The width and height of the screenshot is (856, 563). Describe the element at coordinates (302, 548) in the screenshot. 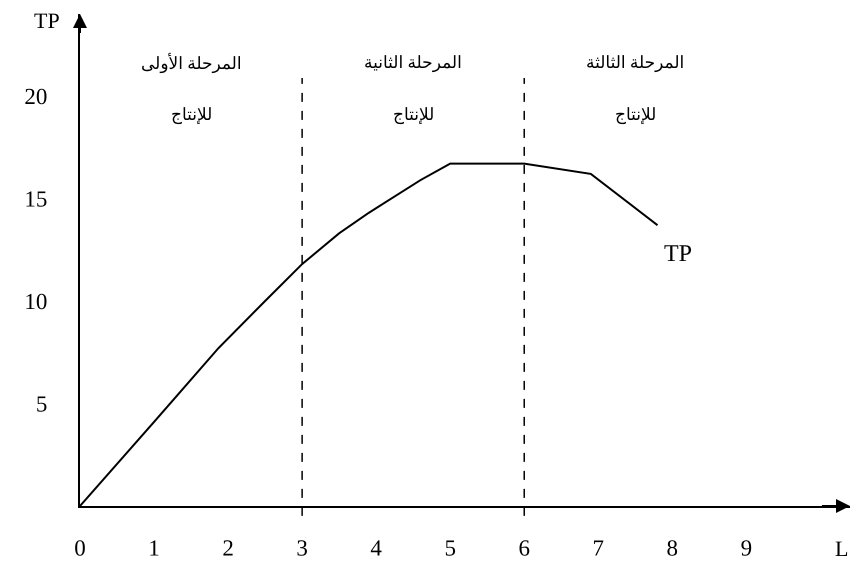

I see `x-tick-label: 3` at that location.